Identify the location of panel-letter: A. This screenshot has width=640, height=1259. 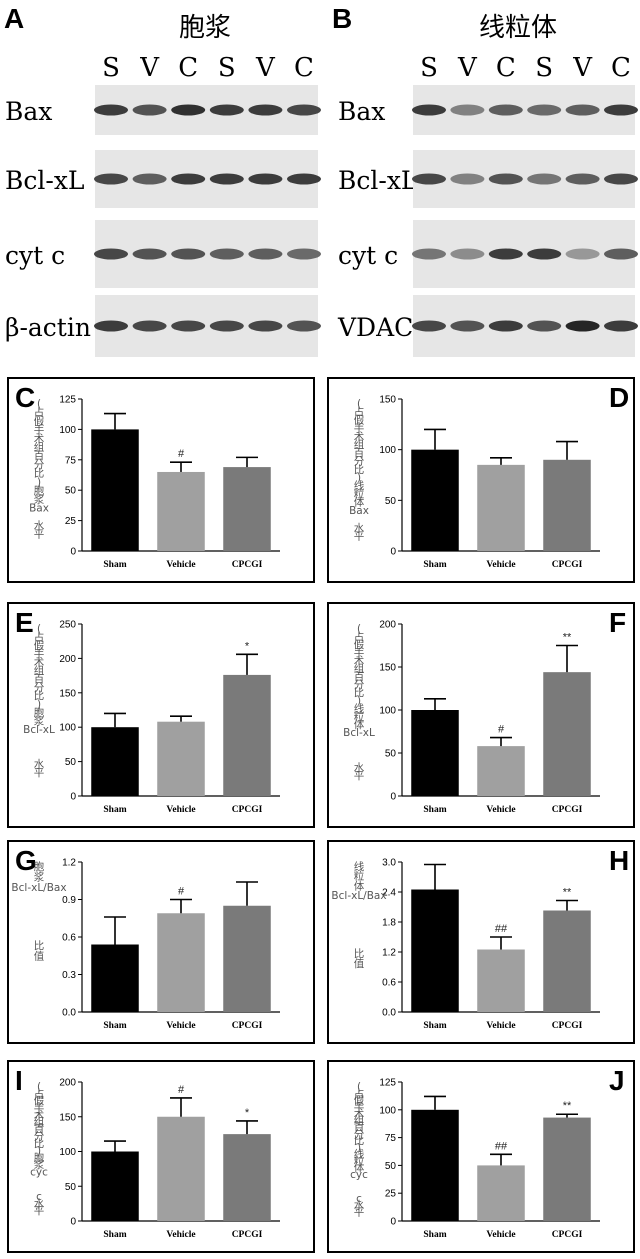
(14, 18).